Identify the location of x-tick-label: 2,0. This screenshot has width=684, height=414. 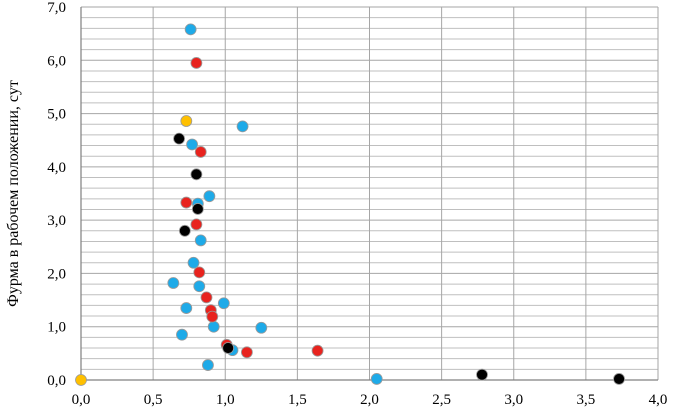
(369, 400).